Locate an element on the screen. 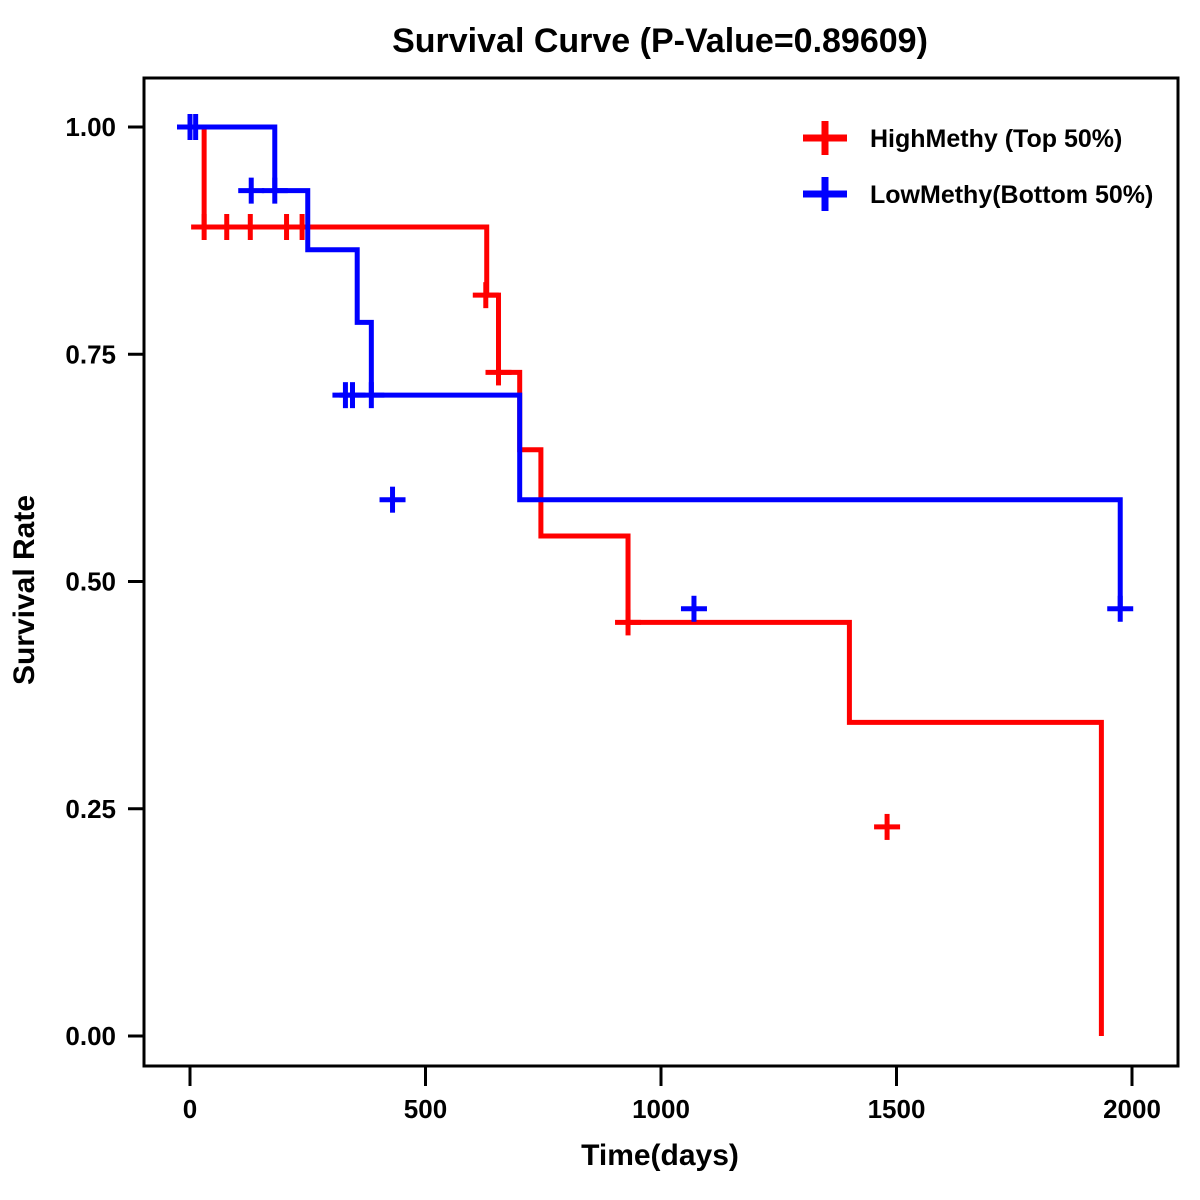 Image resolution: width=1200 pixels, height=1200 pixels. x-tick-label: 500 is located at coordinates (425, 1109).